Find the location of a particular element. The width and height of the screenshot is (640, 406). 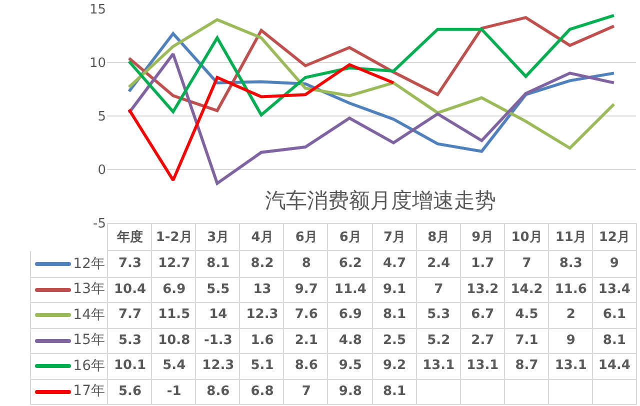

y-tick-label: 5 is located at coordinates (102, 117).